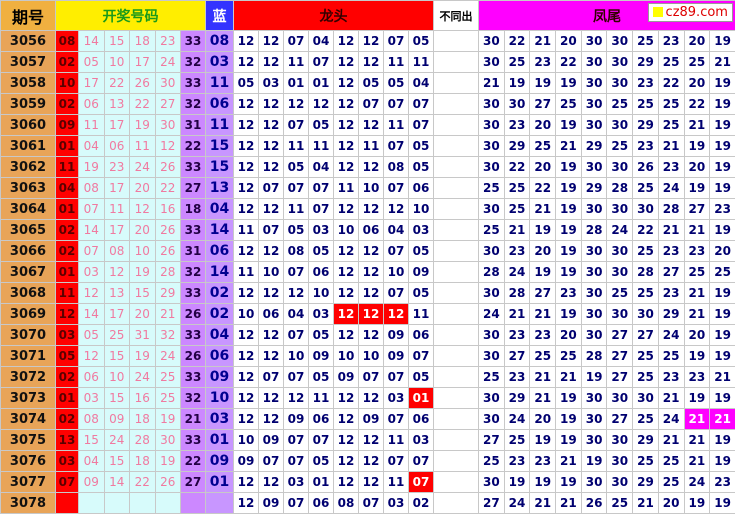  What do you see at coordinates (219, 251) in the screenshot?
I see `blue-number: 06` at bounding box center [219, 251].